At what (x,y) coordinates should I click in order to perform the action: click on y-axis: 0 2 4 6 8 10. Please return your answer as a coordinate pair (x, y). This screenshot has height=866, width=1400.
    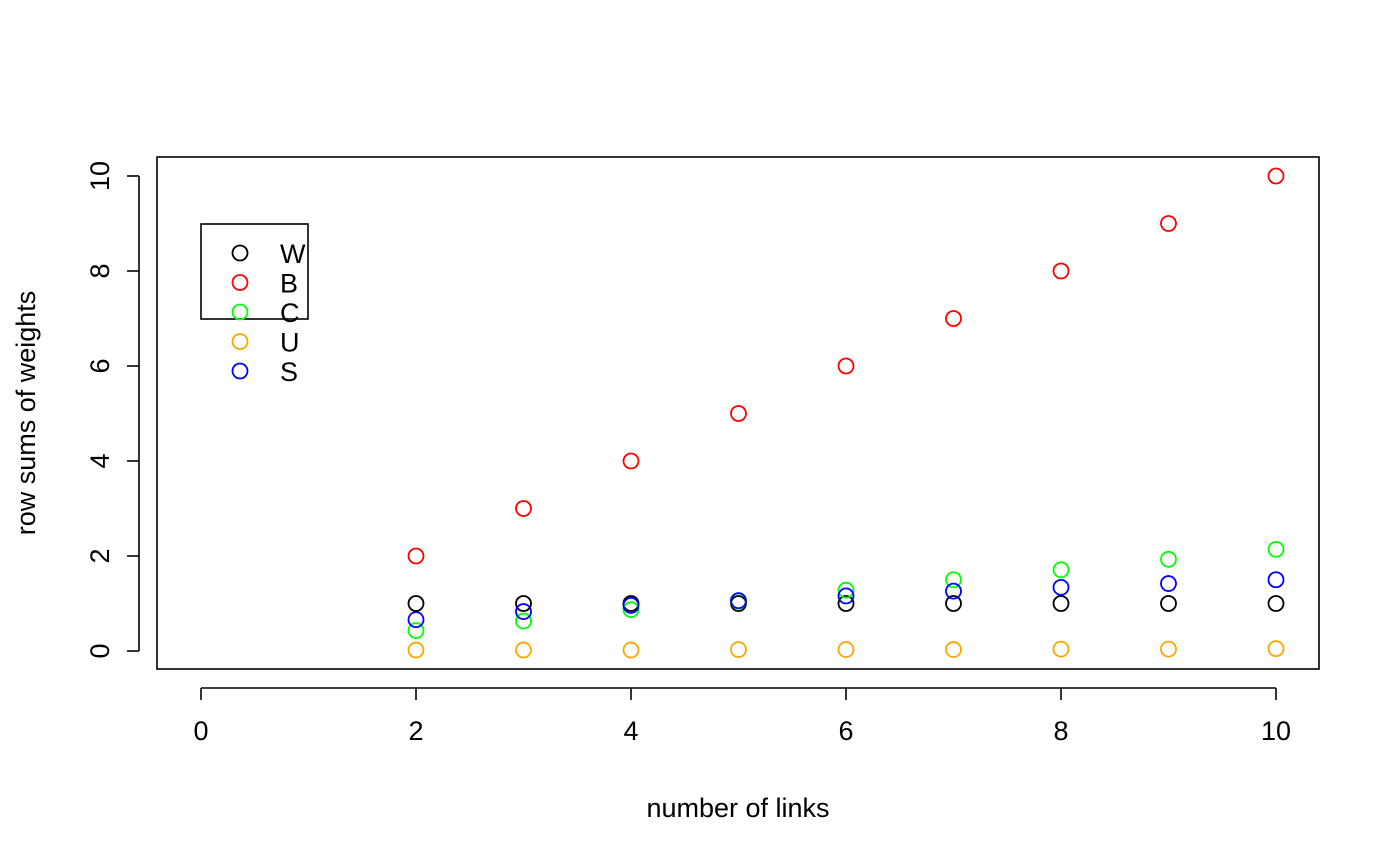
    Looking at the image, I should click on (112, 410).